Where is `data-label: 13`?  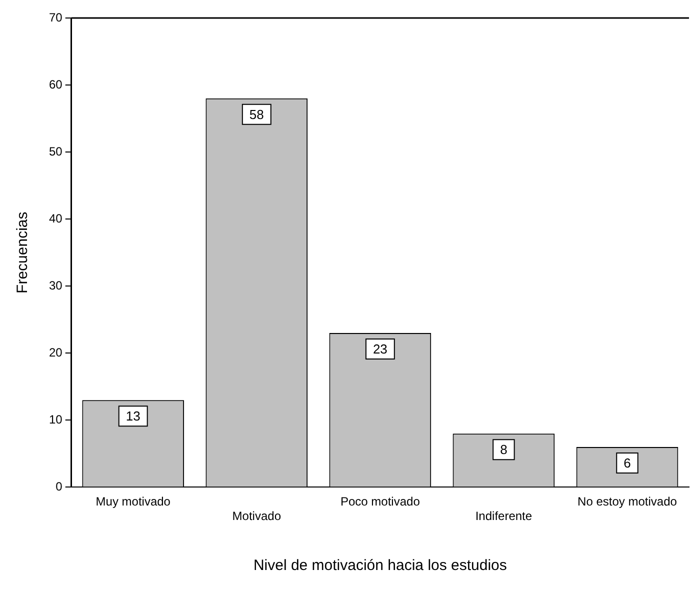 data-label: 13 is located at coordinates (133, 416).